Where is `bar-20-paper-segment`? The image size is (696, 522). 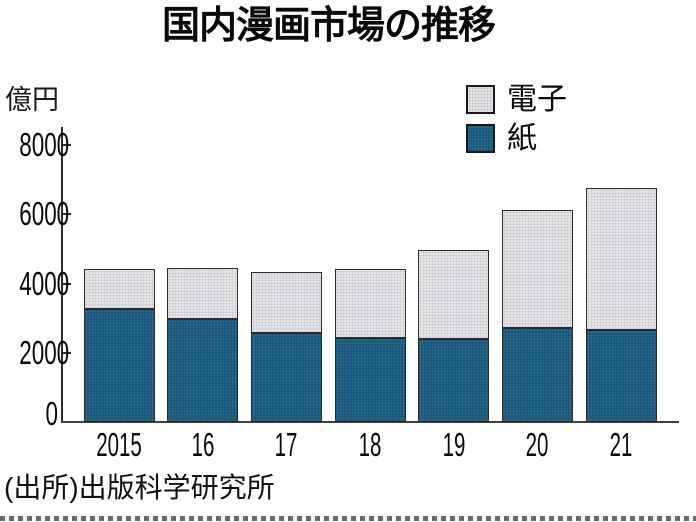
bar-20-paper-segment is located at coordinates (537, 375).